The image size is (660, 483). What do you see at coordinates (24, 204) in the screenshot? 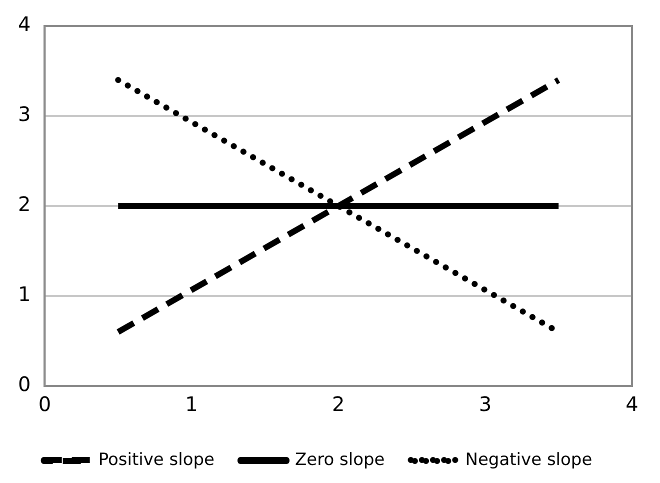
I see `y-tick-label: 2` at bounding box center [24, 204].